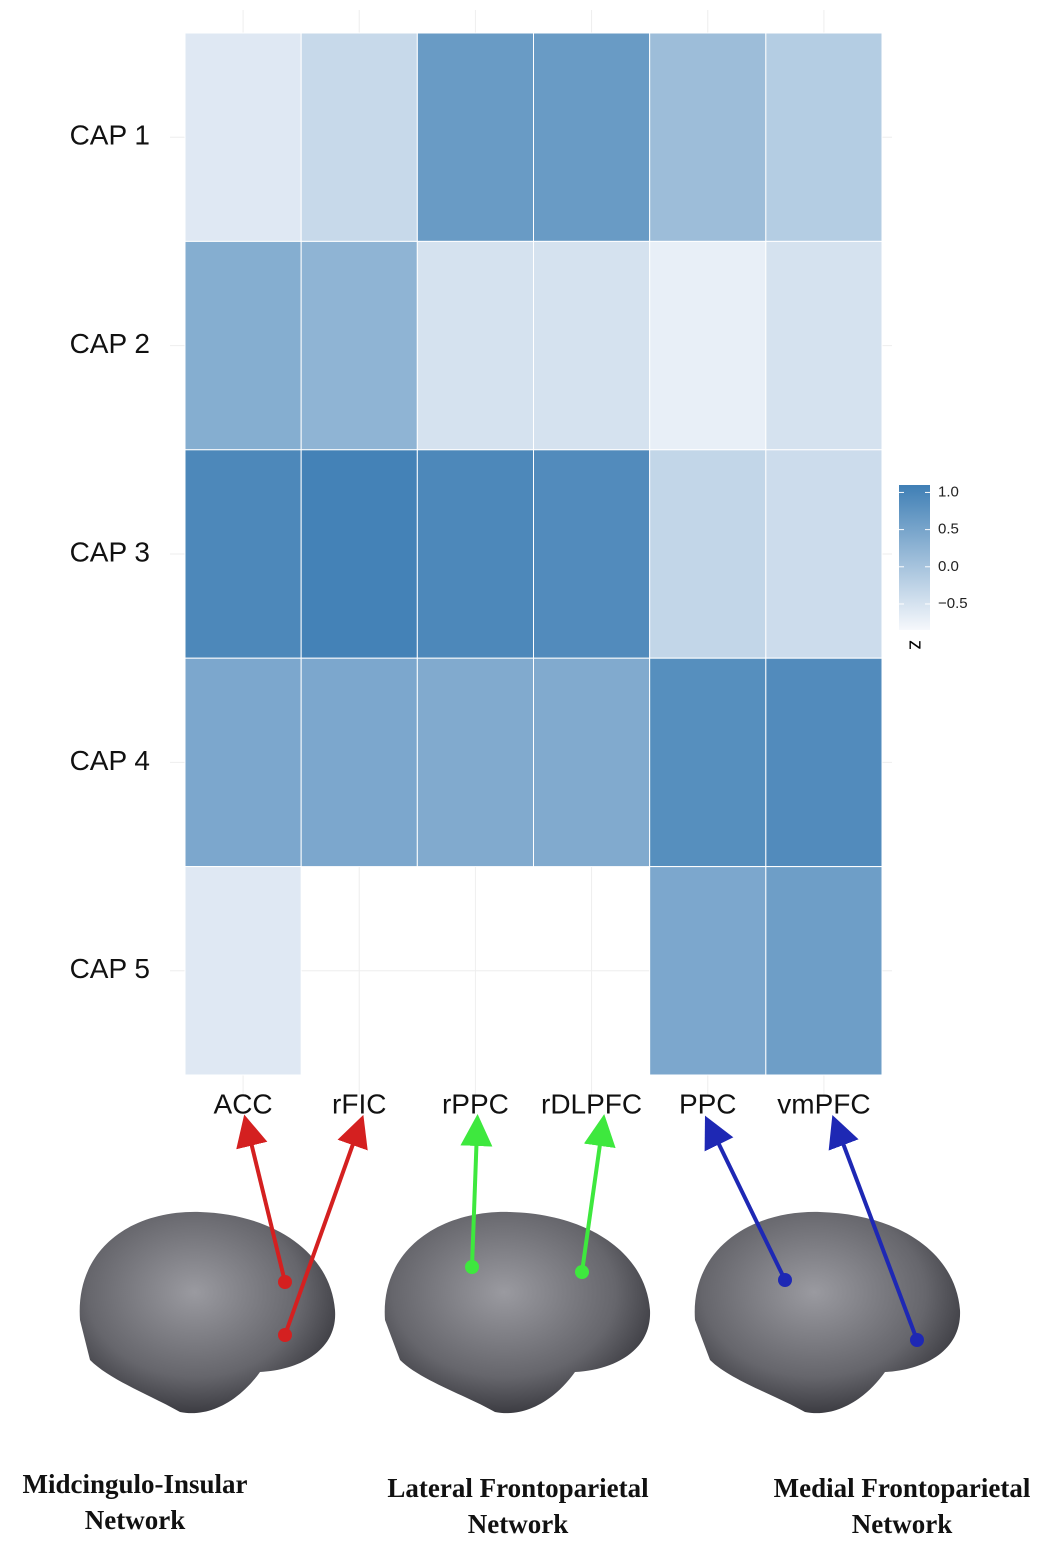 This screenshot has width=1057, height=1542. What do you see at coordinates (823, 1103) in the screenshot?
I see `x-tick-label: vmPFC` at bounding box center [823, 1103].